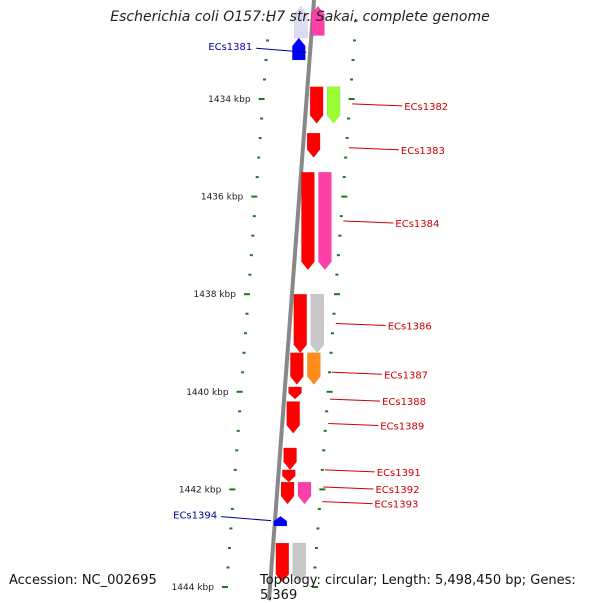  What do you see at coordinates (215, 295) in the screenshot?
I see `scale-label: 1438 kbp` at bounding box center [215, 295].